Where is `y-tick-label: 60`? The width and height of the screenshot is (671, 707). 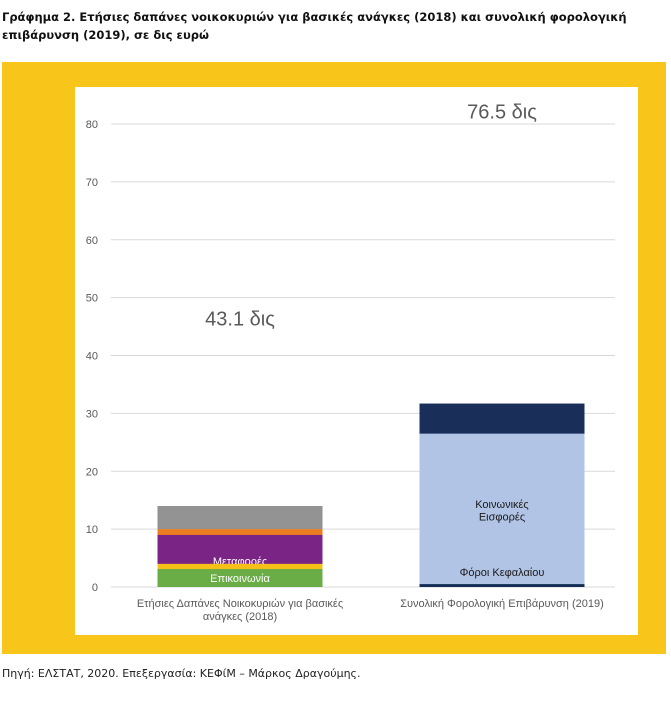 y-tick-label: 60 is located at coordinates (92, 241).